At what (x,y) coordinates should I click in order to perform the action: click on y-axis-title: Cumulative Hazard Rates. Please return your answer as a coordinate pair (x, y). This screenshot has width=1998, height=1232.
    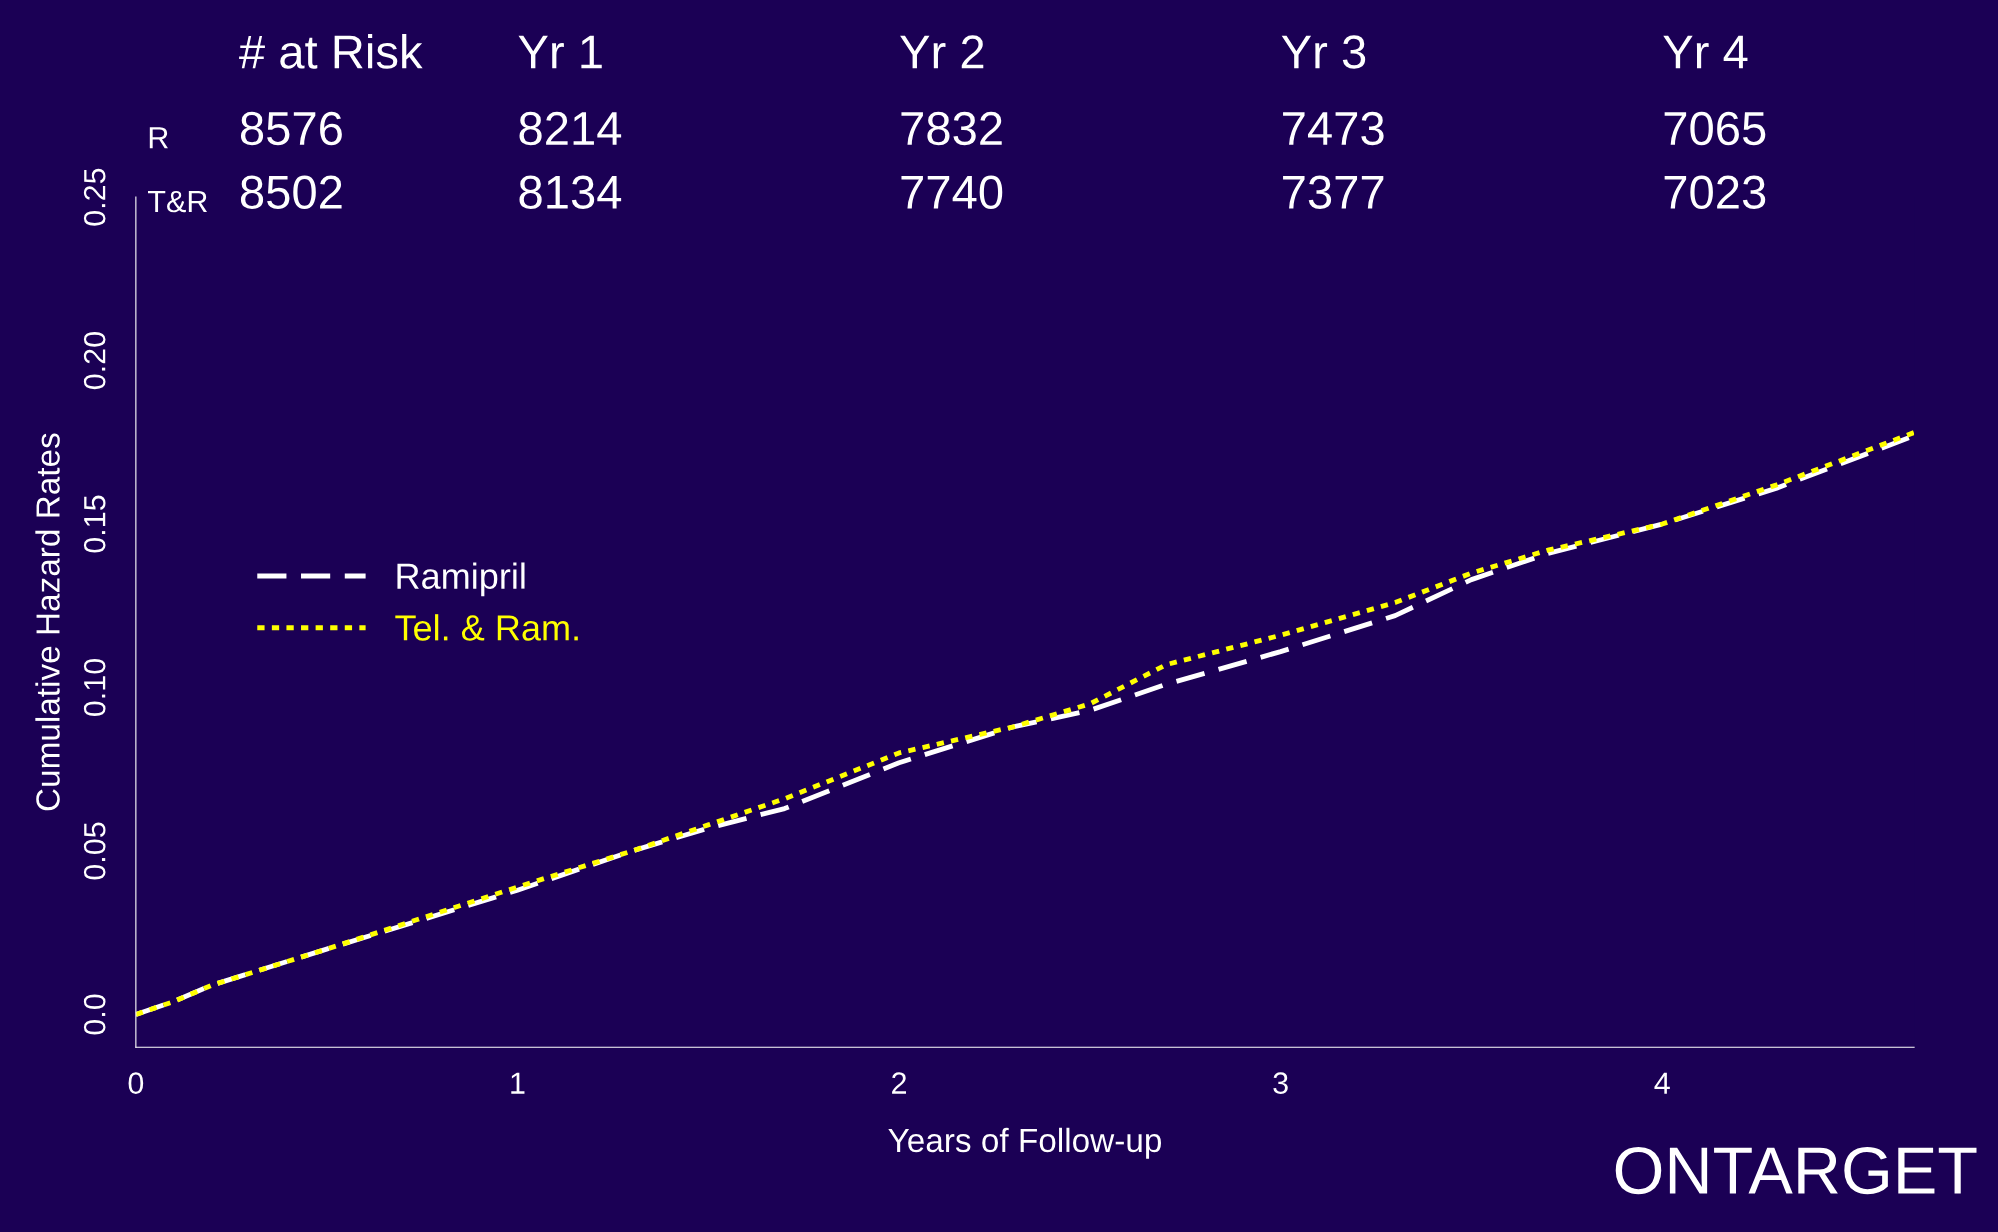
    Looking at the image, I should click on (47, 622).